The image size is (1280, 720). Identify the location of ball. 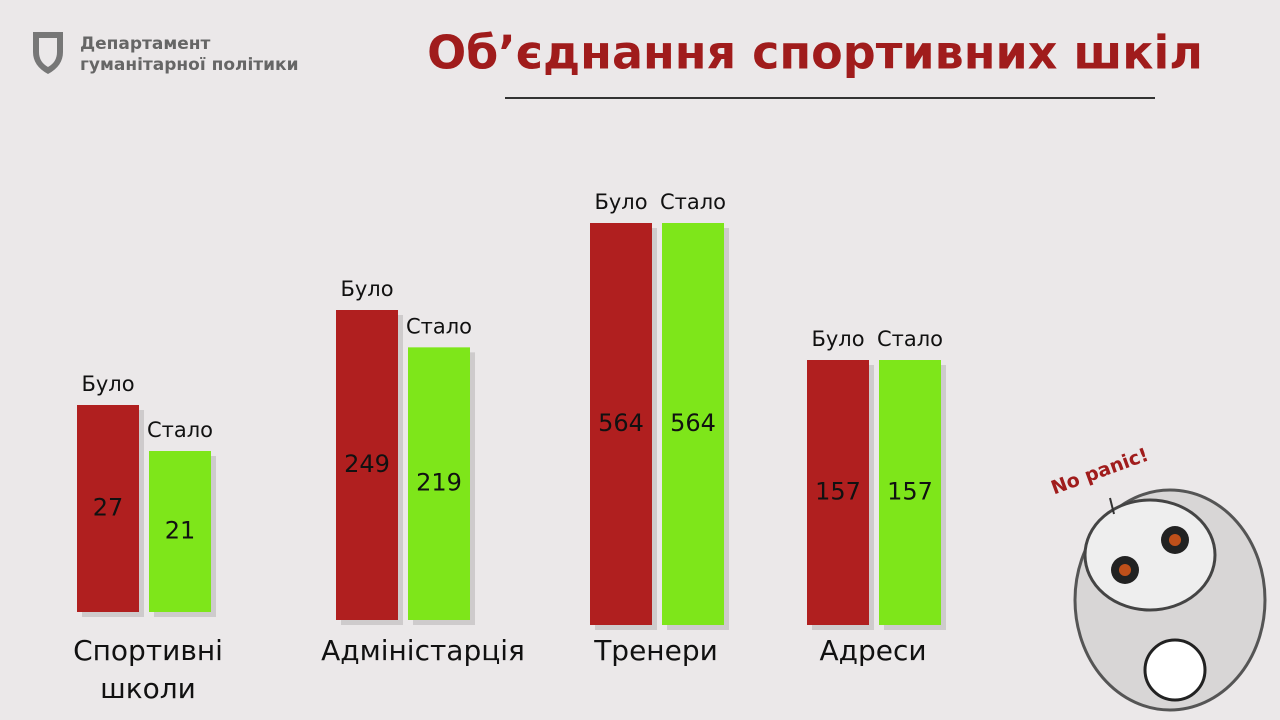
(1175, 670).